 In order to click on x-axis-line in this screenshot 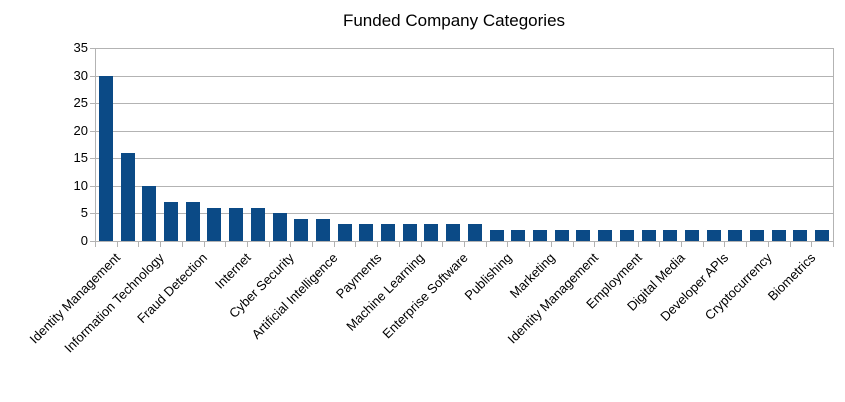, I will do `click(464, 241)`.